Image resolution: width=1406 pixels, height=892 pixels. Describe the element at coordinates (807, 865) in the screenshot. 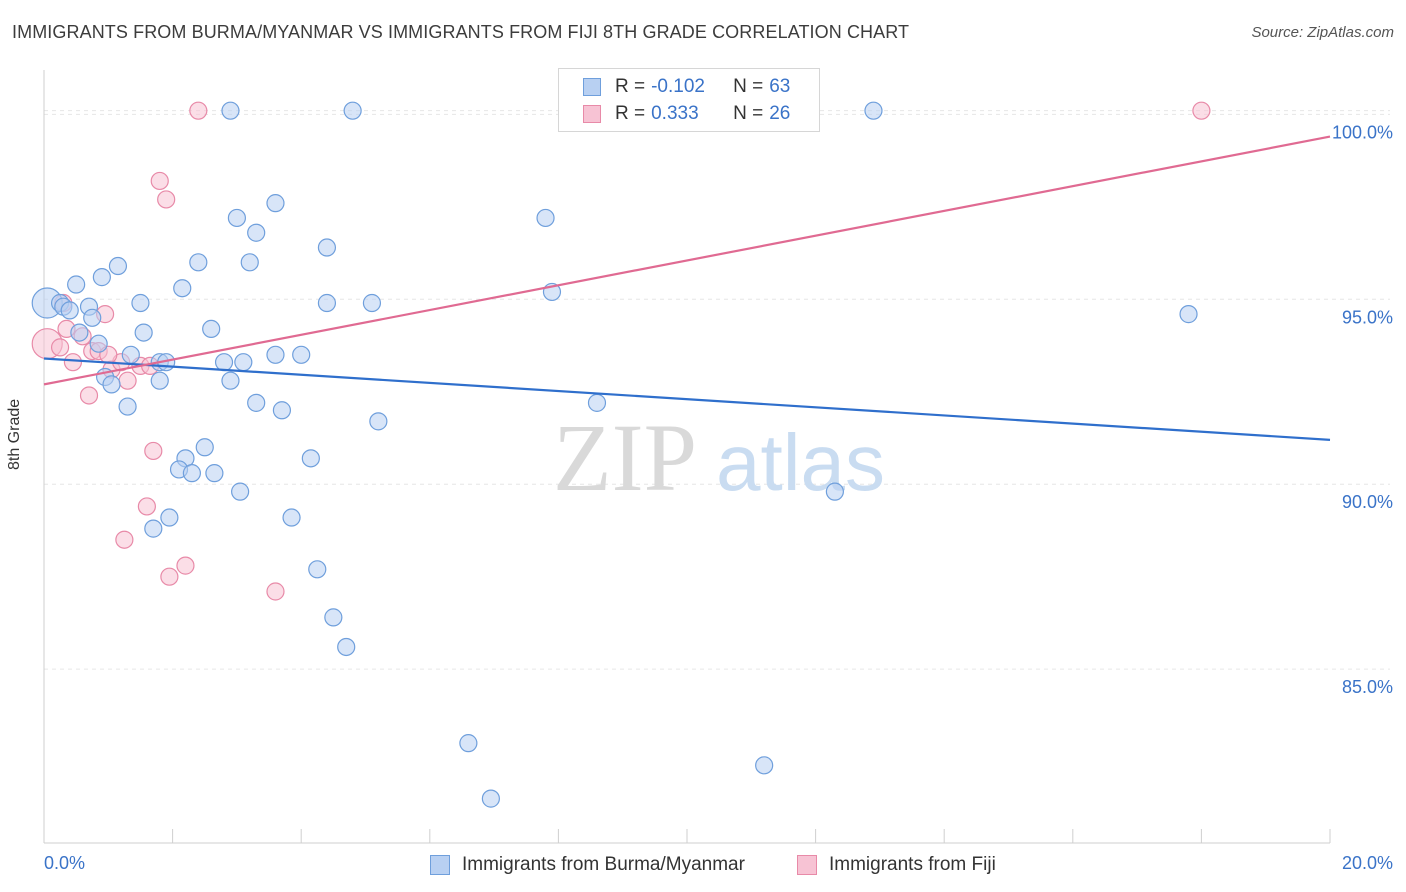

I see `fiji-legend-swatch` at that location.